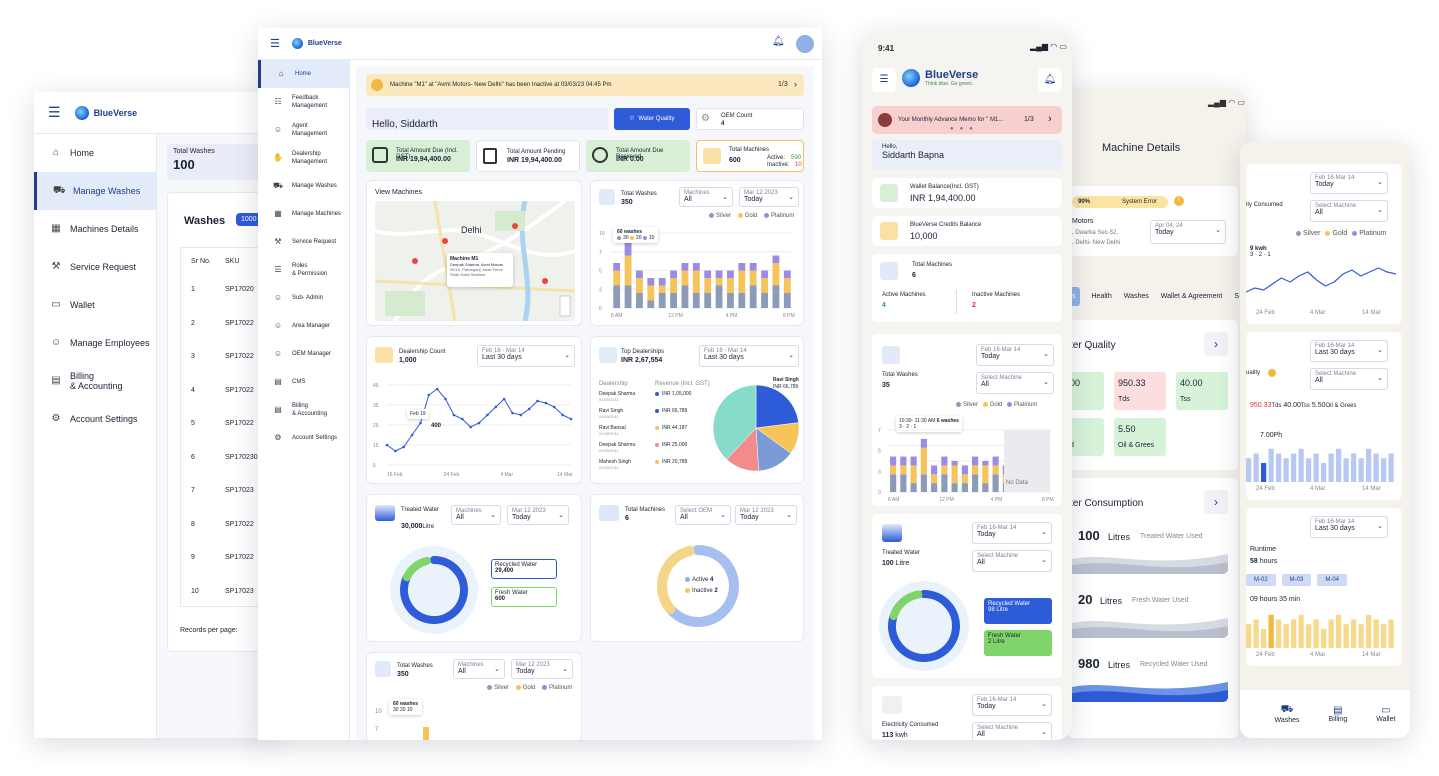 The width and height of the screenshot is (1439, 776). Describe the element at coordinates (303, 326) in the screenshot. I see `sidebar-item: ☺ Area Manager` at that location.